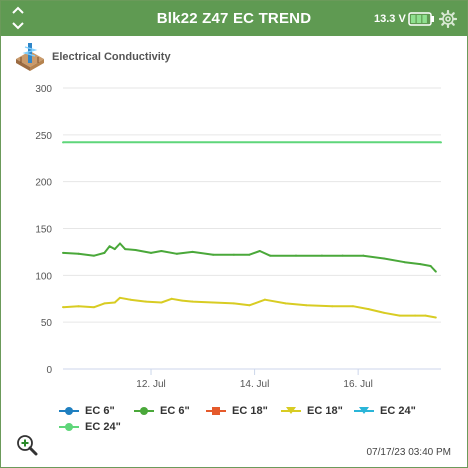  What do you see at coordinates (357, 384) in the screenshot?
I see `x-tick-label: 16. Jul` at bounding box center [357, 384].